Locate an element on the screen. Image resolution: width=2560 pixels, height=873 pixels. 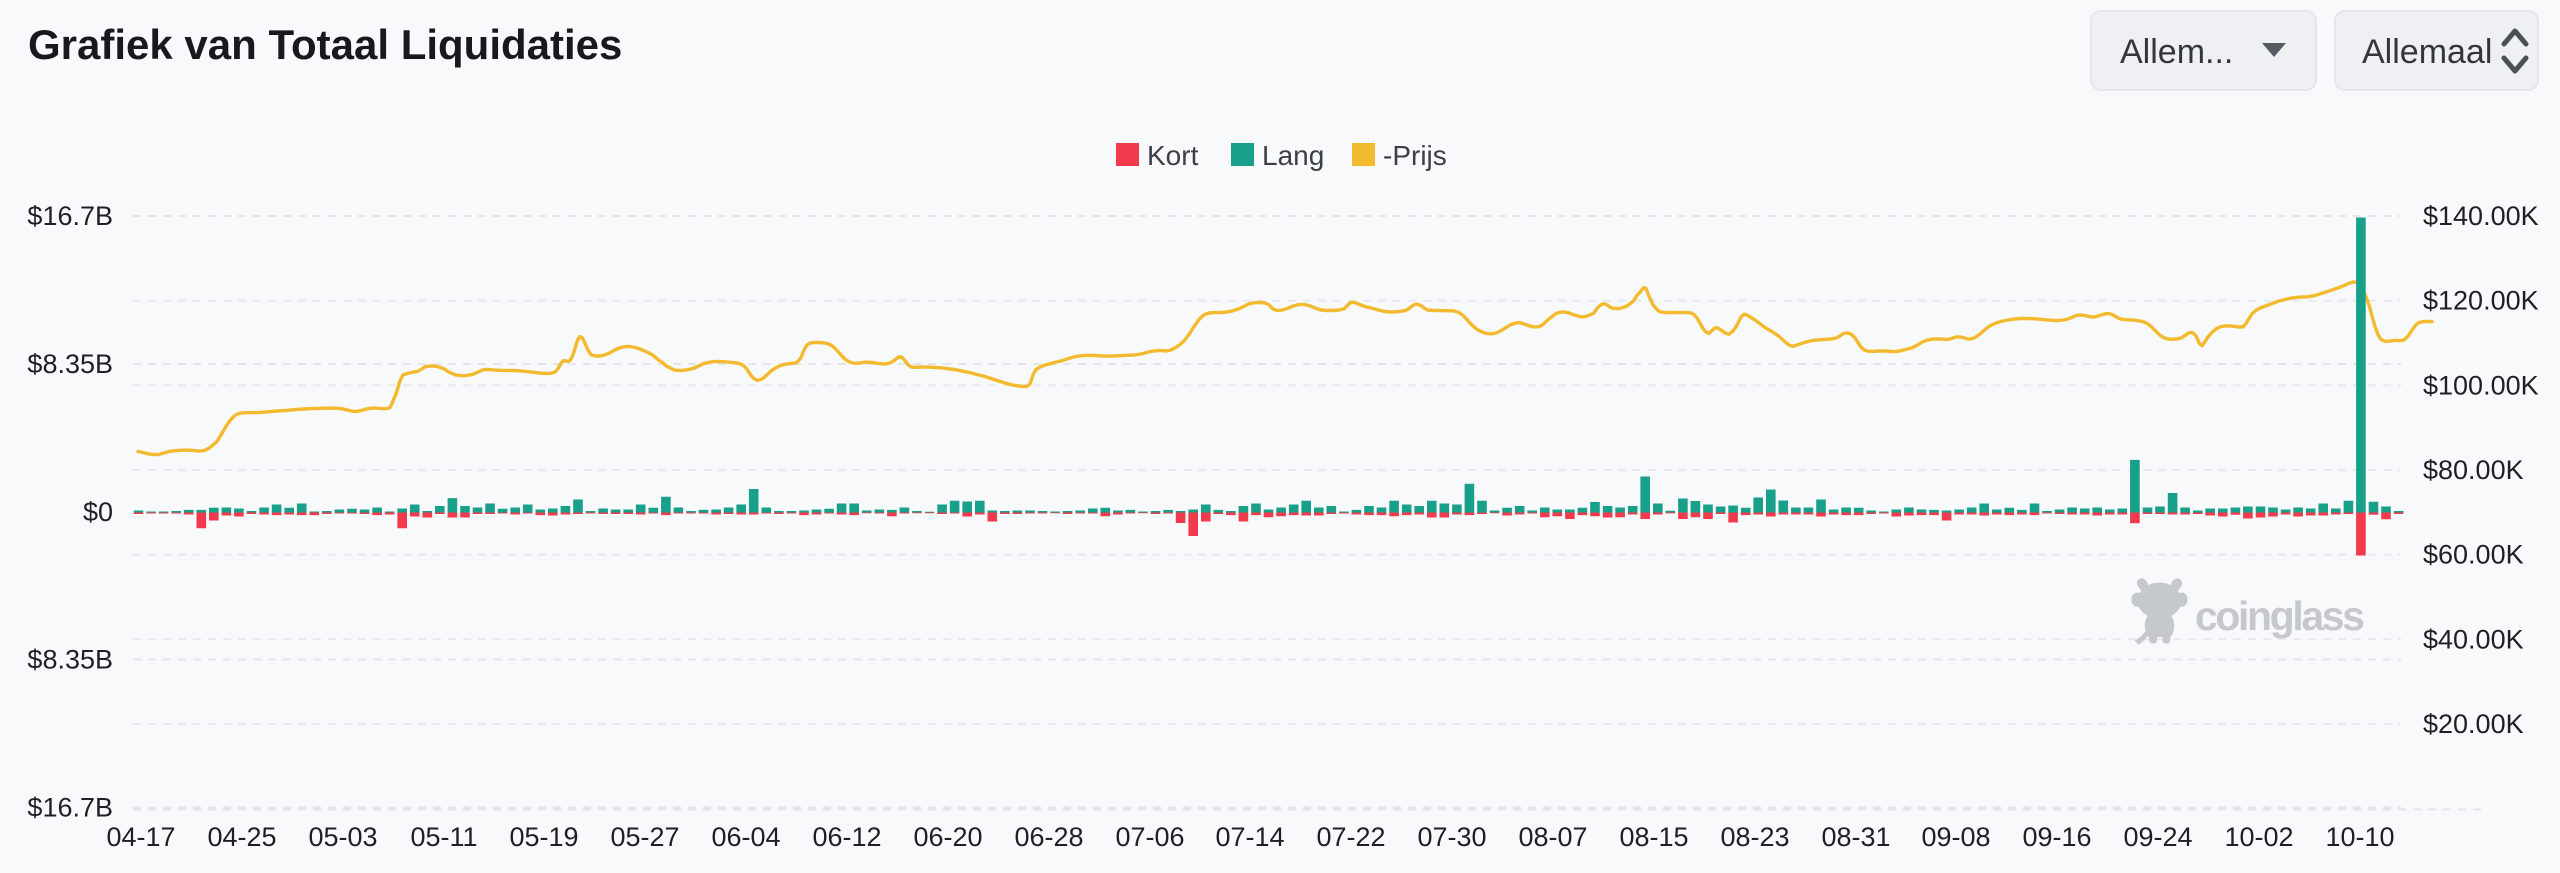
svg-text: 07-06 is located at coordinates (1149, 837).